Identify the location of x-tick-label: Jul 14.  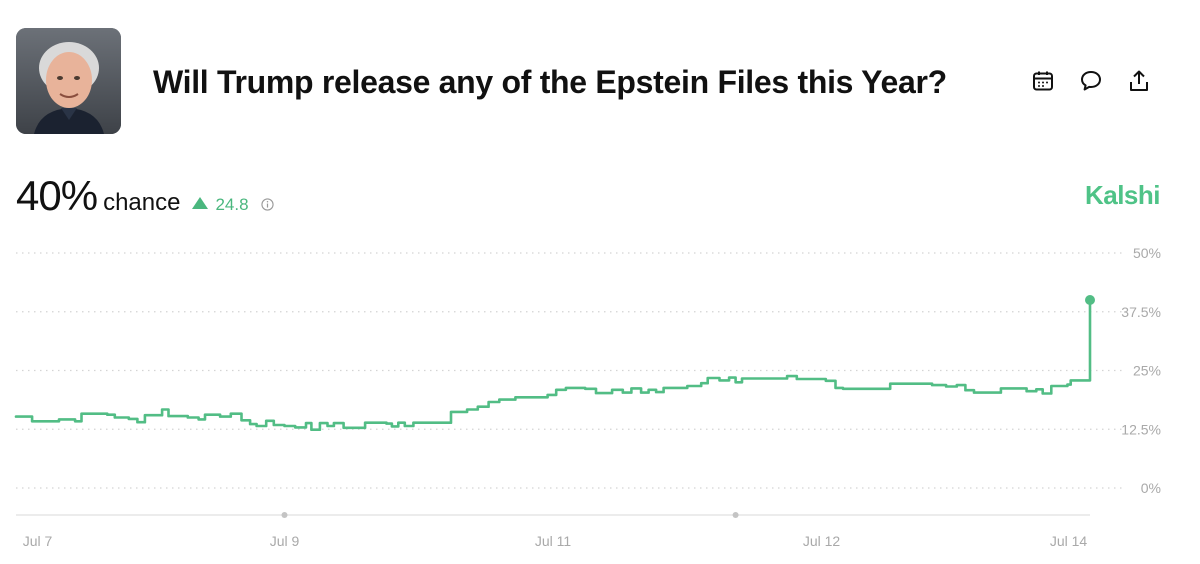
(1069, 541).